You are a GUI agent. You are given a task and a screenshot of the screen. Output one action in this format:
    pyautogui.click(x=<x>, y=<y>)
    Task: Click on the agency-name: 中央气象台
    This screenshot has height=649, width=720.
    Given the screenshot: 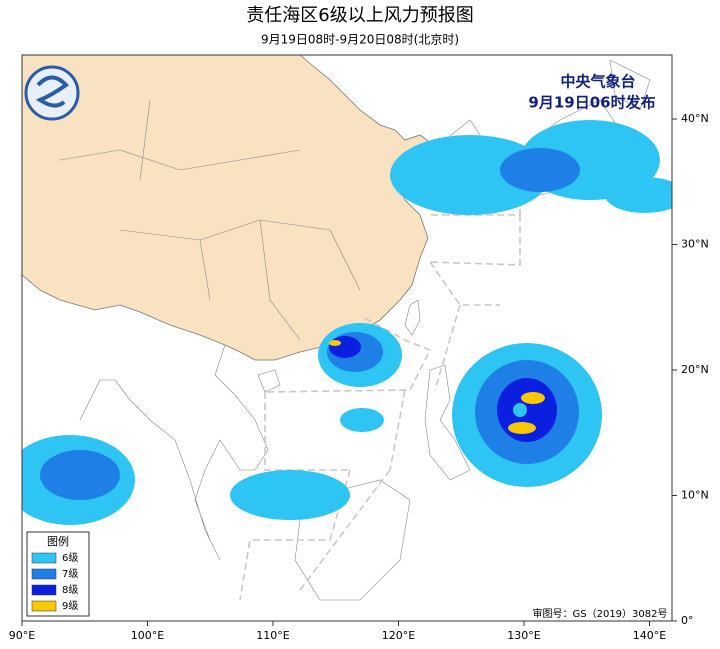 What is the action you would take?
    pyautogui.click(x=597, y=82)
    